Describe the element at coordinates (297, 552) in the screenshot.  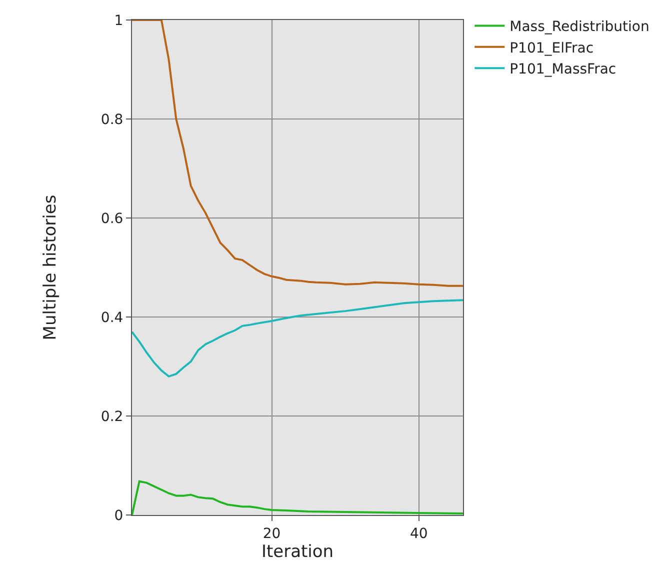
I see `x-axis-title: Iteration` at that location.